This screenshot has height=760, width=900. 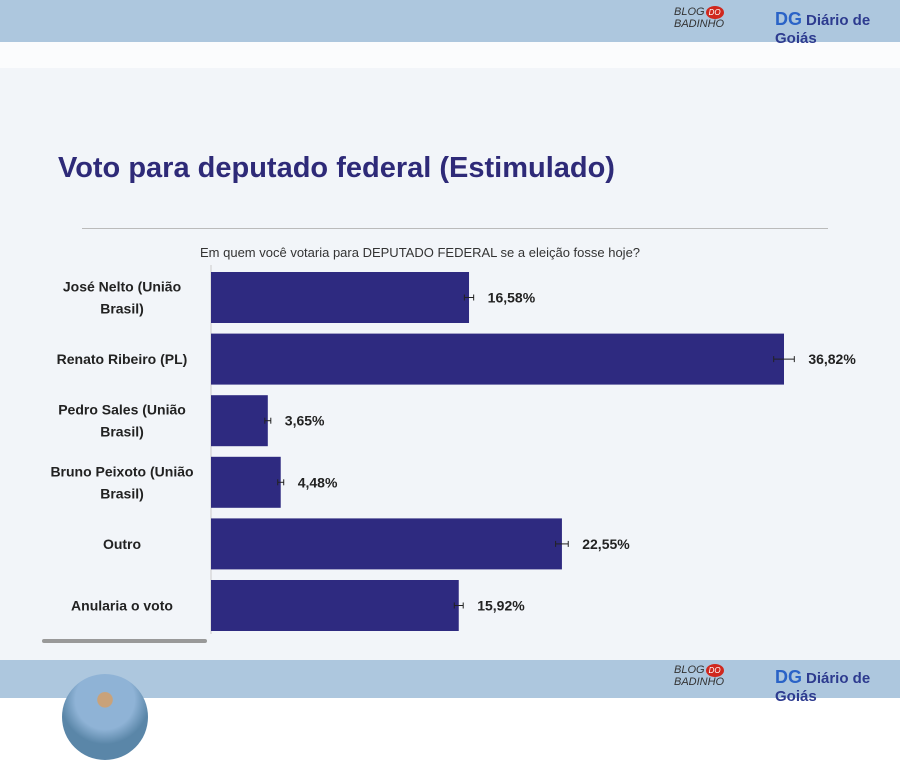 What do you see at coordinates (823, 686) in the screenshot?
I see `diario-de-goias-logo-bottom: DG Diário de Goiás` at bounding box center [823, 686].